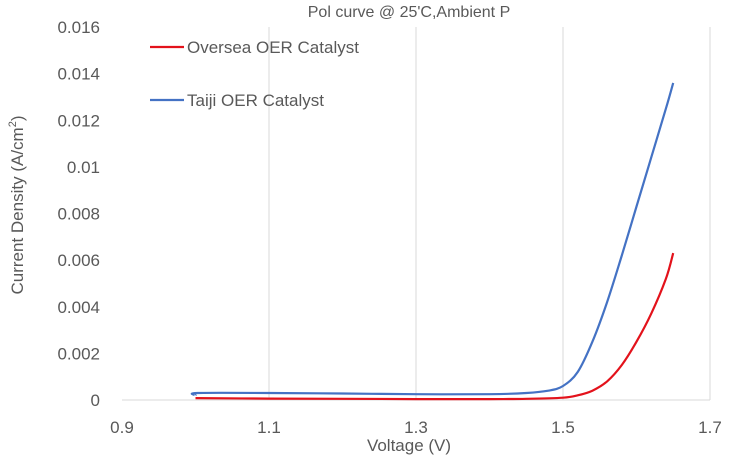 Image resolution: width=743 pixels, height=458 pixels. What do you see at coordinates (78, 353) in the screenshot?
I see `y-tick-label: 0.002` at bounding box center [78, 353].